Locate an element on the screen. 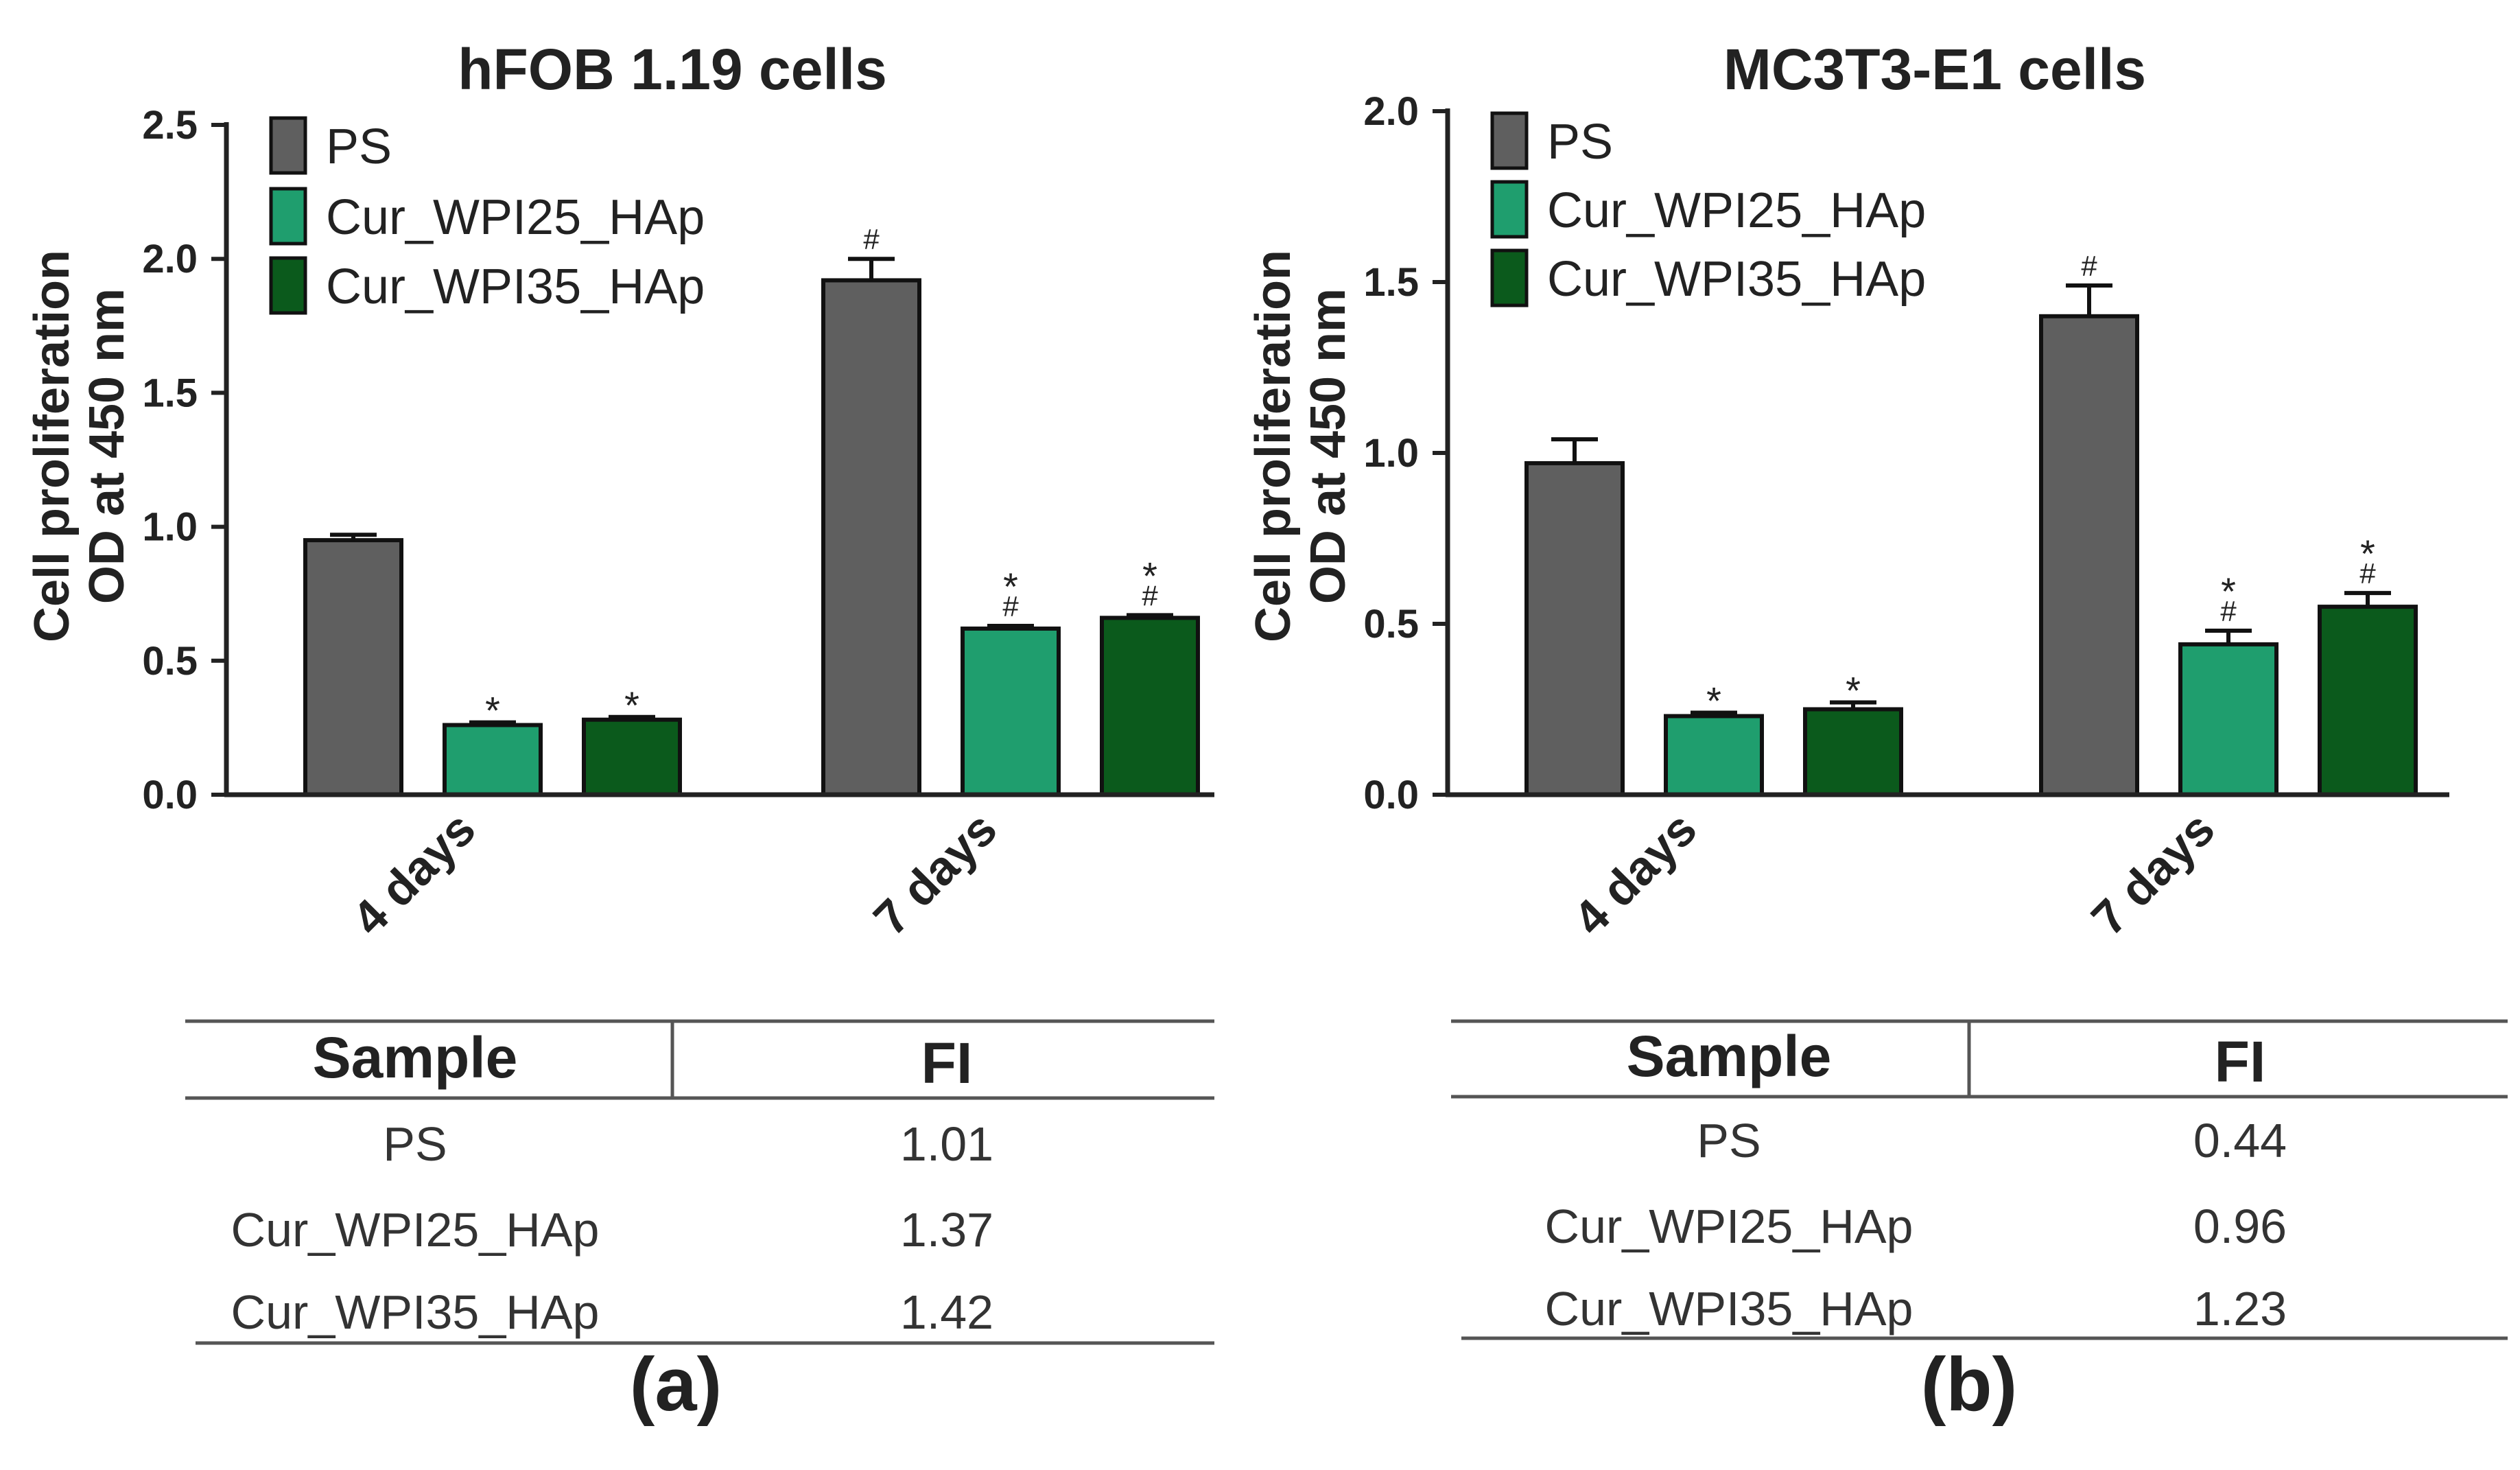 Image resolution: width=2520 pixels, height=1470 pixels. table-cell-fi: 1.42 is located at coordinates (947, 1312).